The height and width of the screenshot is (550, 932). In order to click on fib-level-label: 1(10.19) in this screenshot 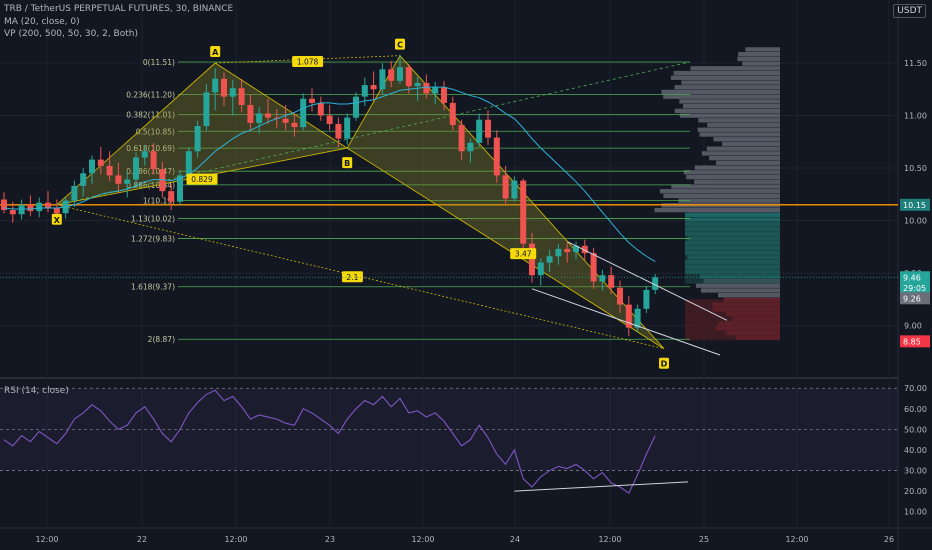, I will do `click(159, 201)`.